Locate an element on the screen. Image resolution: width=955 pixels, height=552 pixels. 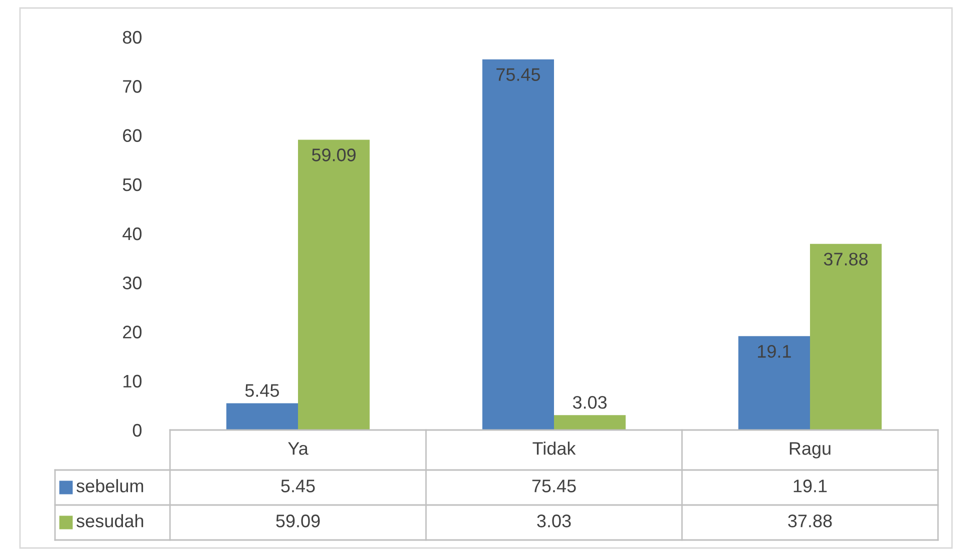
x-tick-label: Ragu is located at coordinates (810, 450).